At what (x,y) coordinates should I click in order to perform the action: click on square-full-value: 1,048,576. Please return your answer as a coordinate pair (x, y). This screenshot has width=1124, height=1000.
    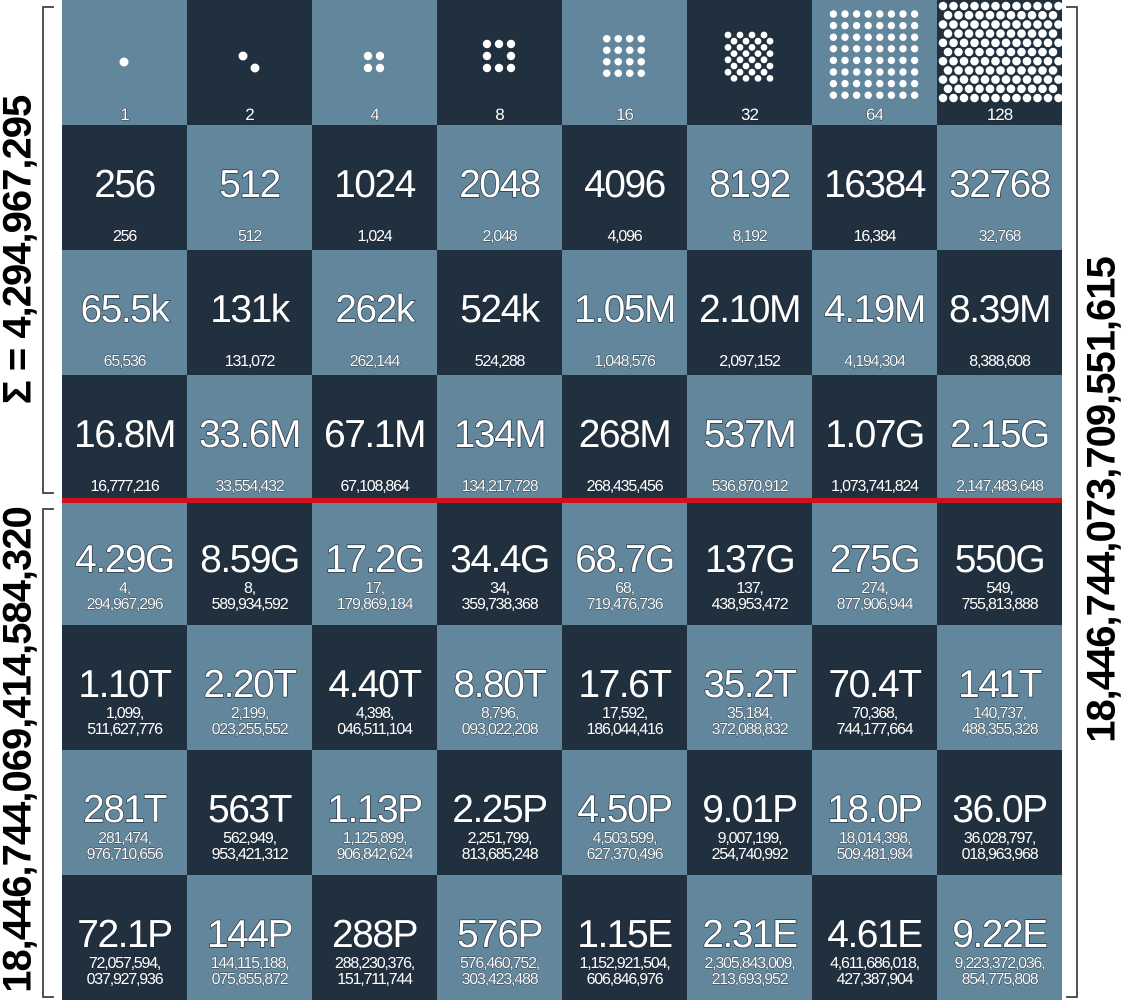
    Looking at the image, I should click on (625, 361).